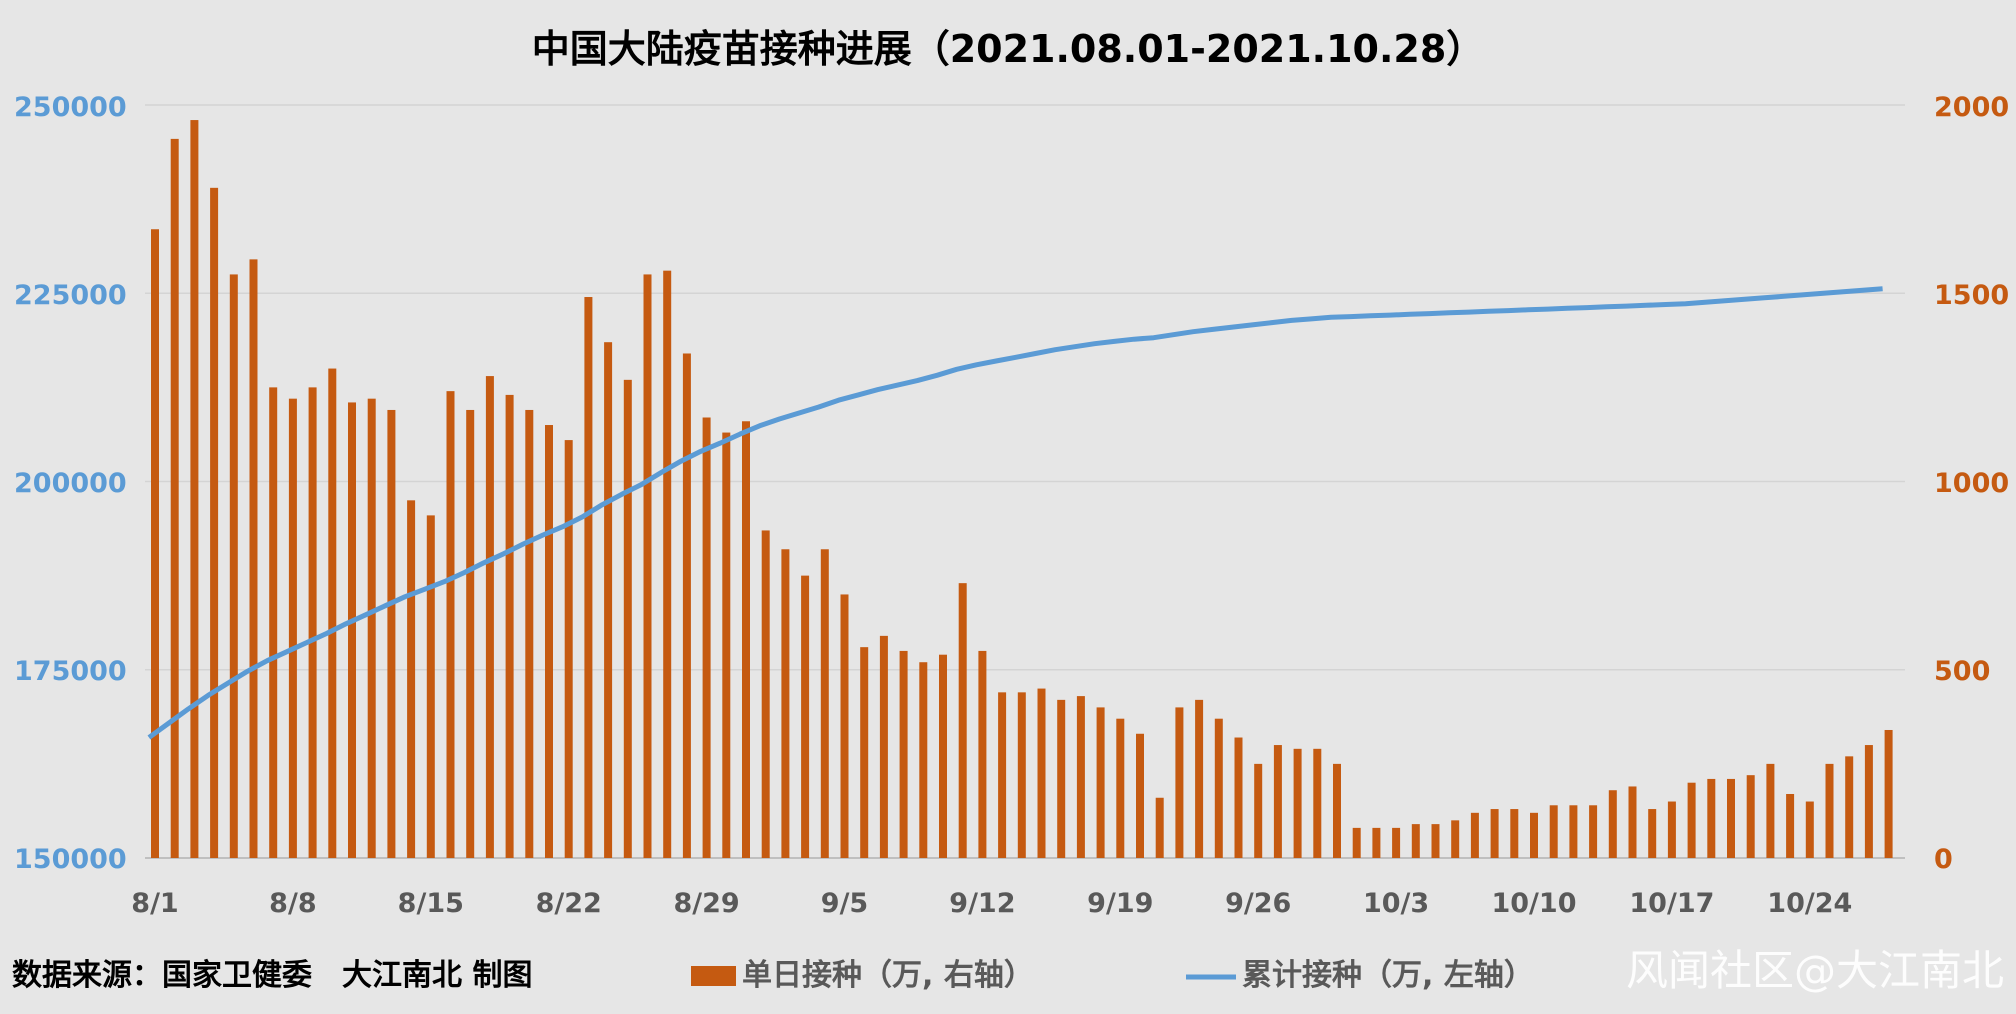 The height and width of the screenshot is (1014, 2016). I want to click on x-tick-label: 9/12, so click(982, 903).